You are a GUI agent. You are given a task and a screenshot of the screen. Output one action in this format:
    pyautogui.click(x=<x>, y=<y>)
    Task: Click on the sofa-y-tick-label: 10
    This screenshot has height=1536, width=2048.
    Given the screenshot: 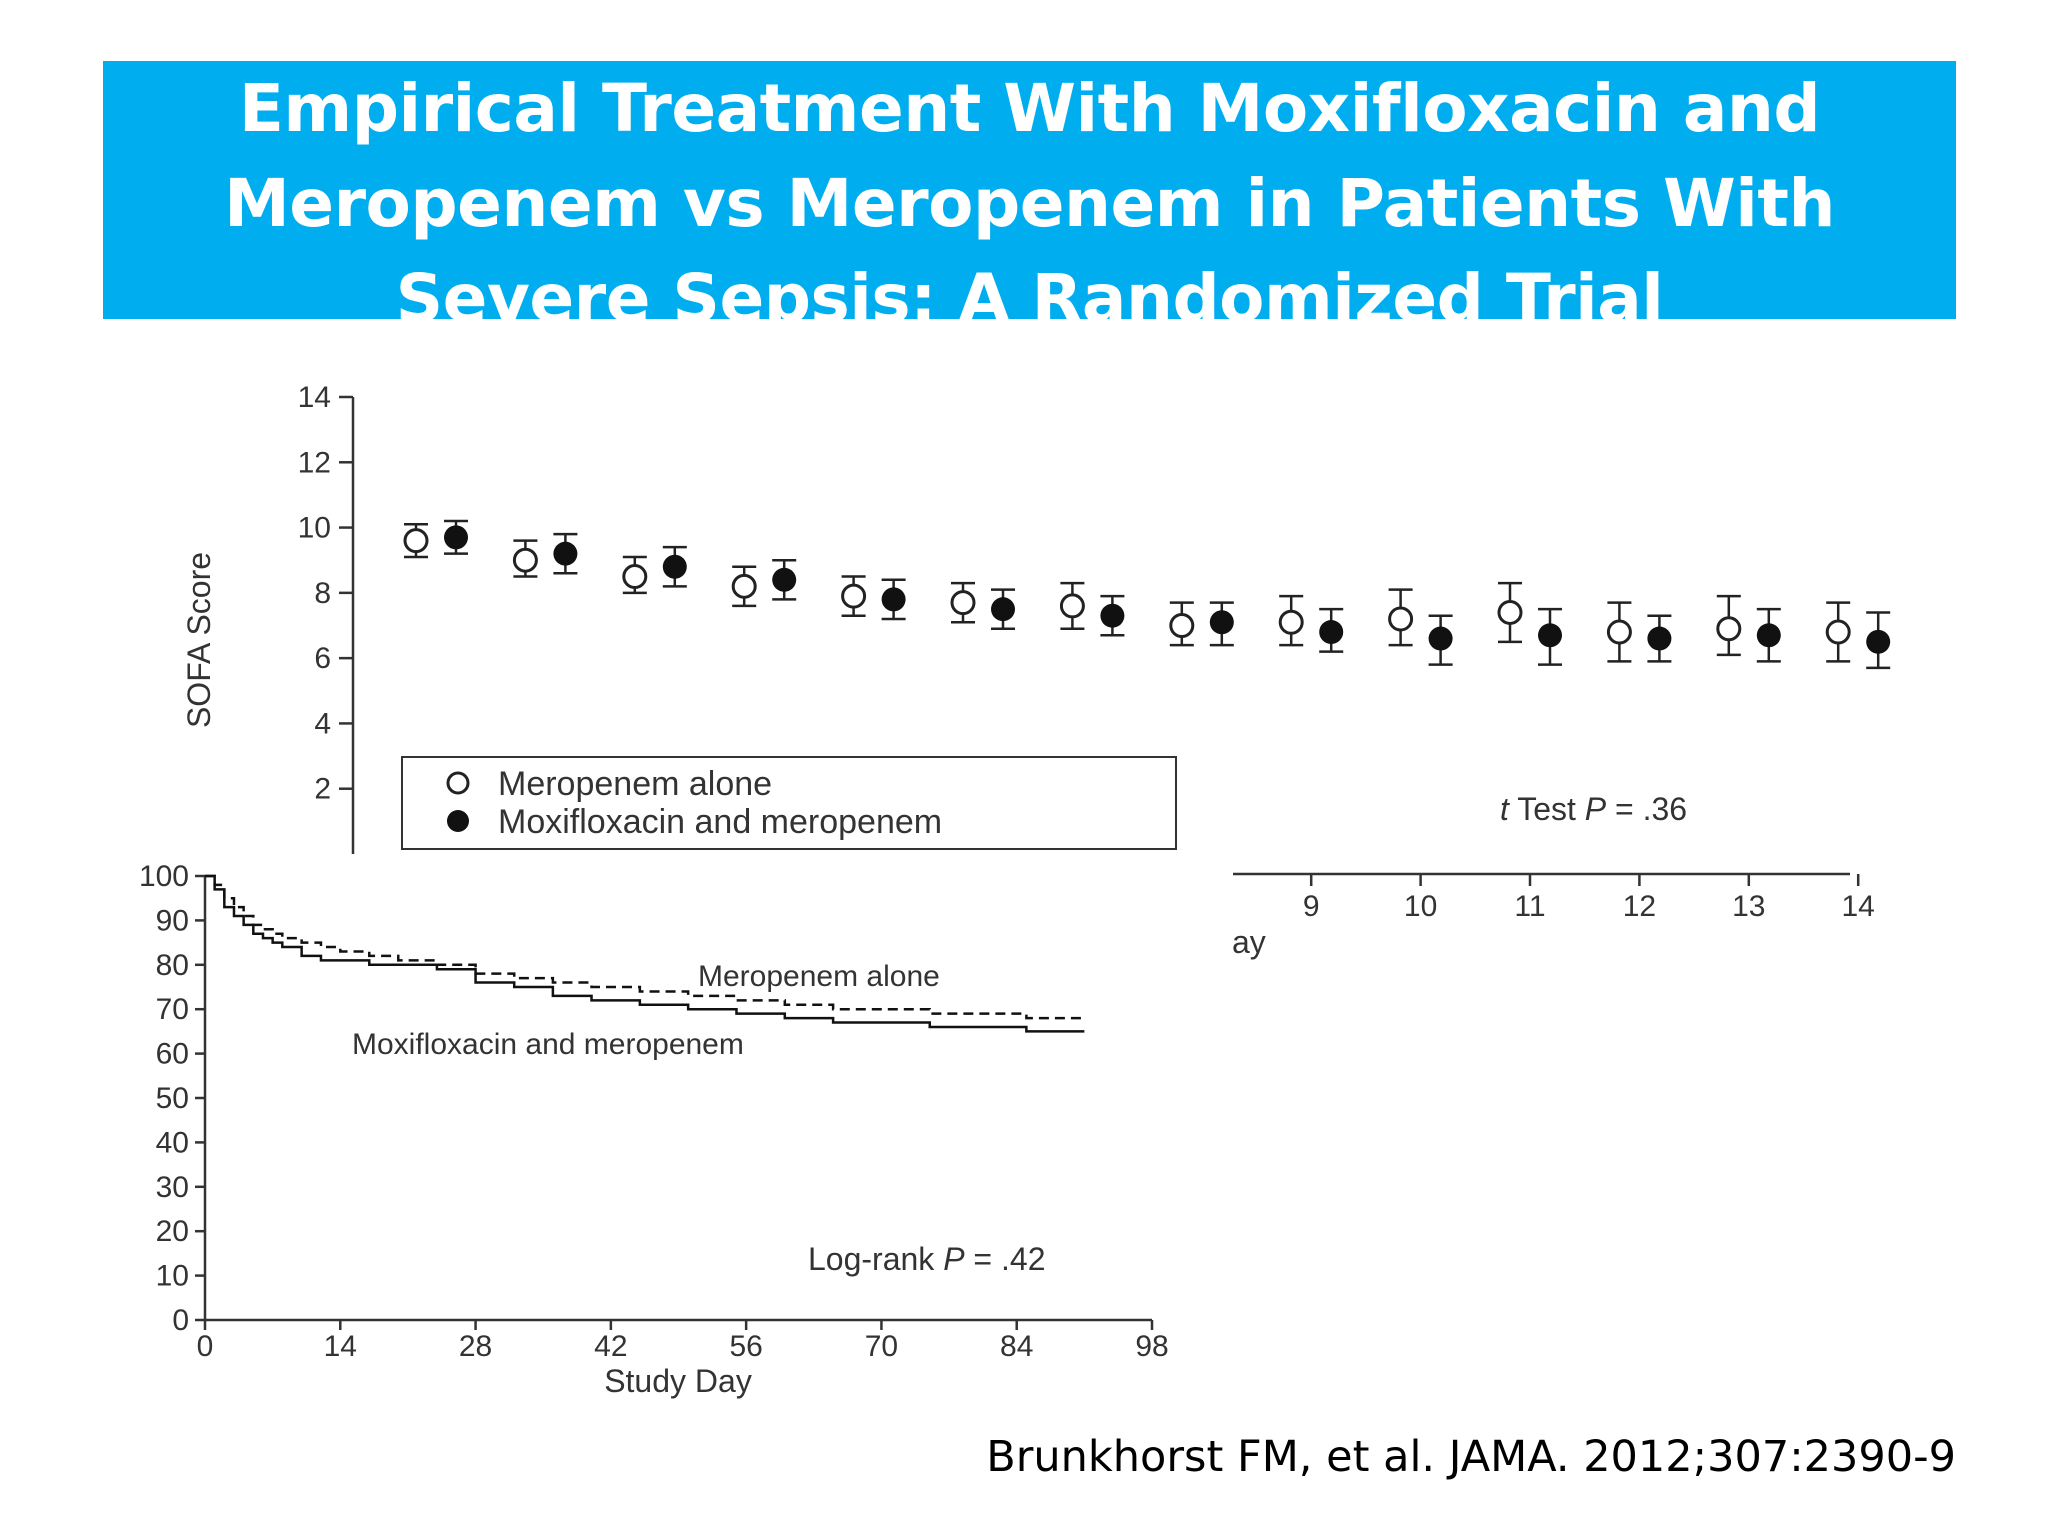 What is the action you would take?
    pyautogui.click(x=314, y=528)
    